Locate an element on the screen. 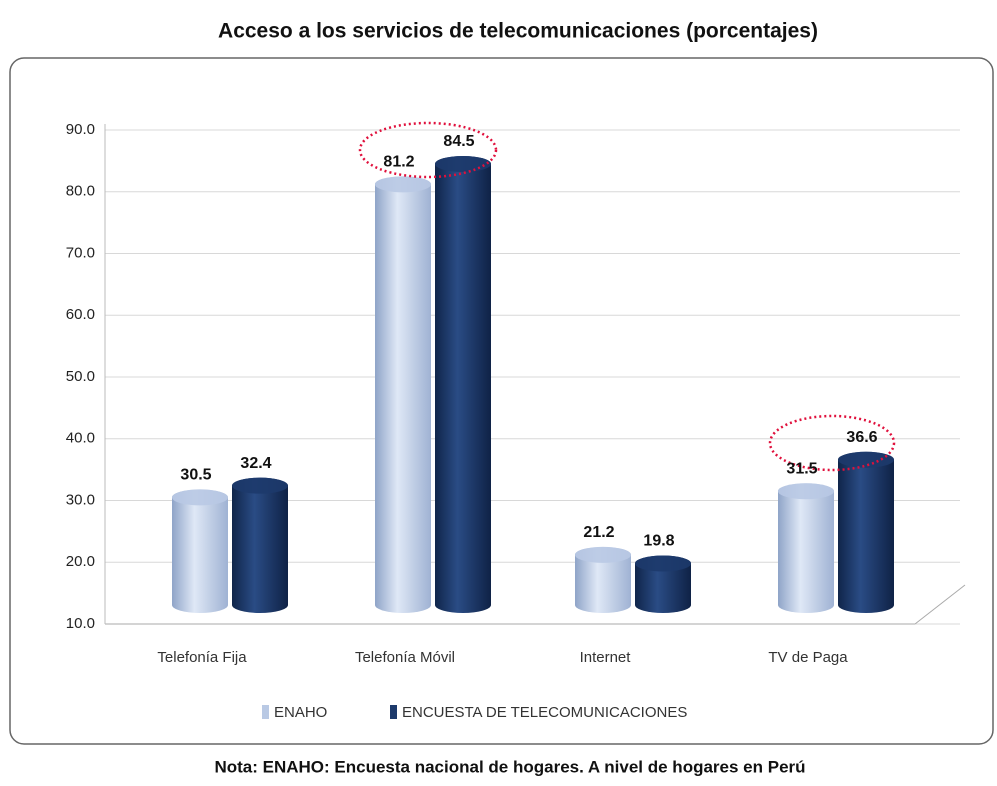  legend-label: ENCUESTA DE TELECOMUNICACIONES is located at coordinates (544, 712).